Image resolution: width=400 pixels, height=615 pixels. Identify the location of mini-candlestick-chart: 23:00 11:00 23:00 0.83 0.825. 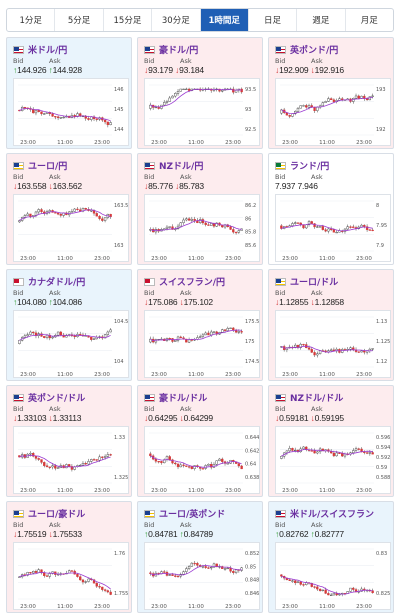
(333, 576).